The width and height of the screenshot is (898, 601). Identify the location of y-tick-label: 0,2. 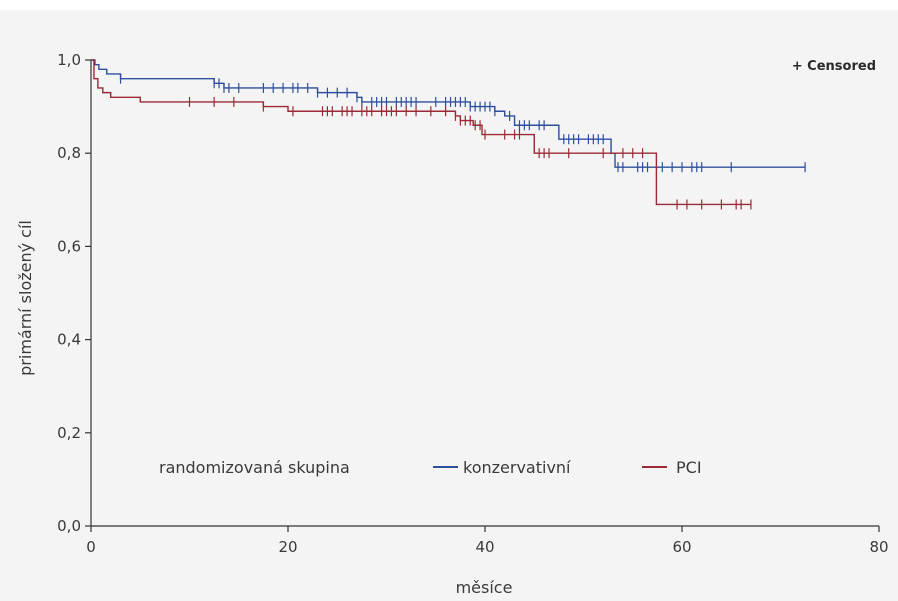
(69, 433).